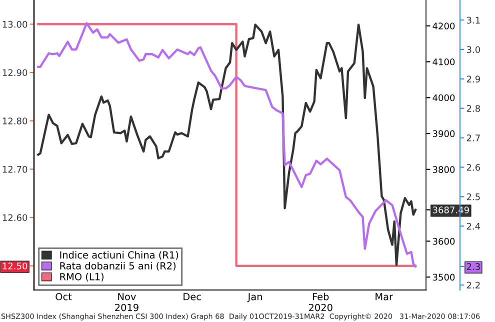 This screenshot has width=495, height=322. What do you see at coordinates (15, 24) in the screenshot?
I see `y-tick-label: 13.00` at bounding box center [15, 24].